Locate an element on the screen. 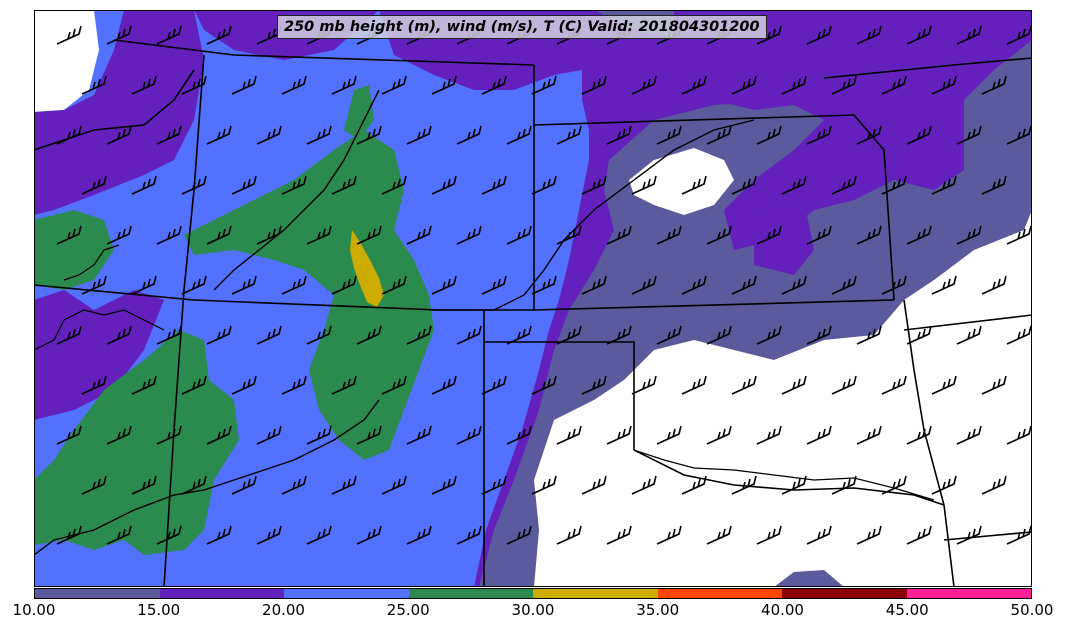 Image resolution: width=1065 pixels, height=633 pixels. state-line-ia is located at coordinates (927, 68).